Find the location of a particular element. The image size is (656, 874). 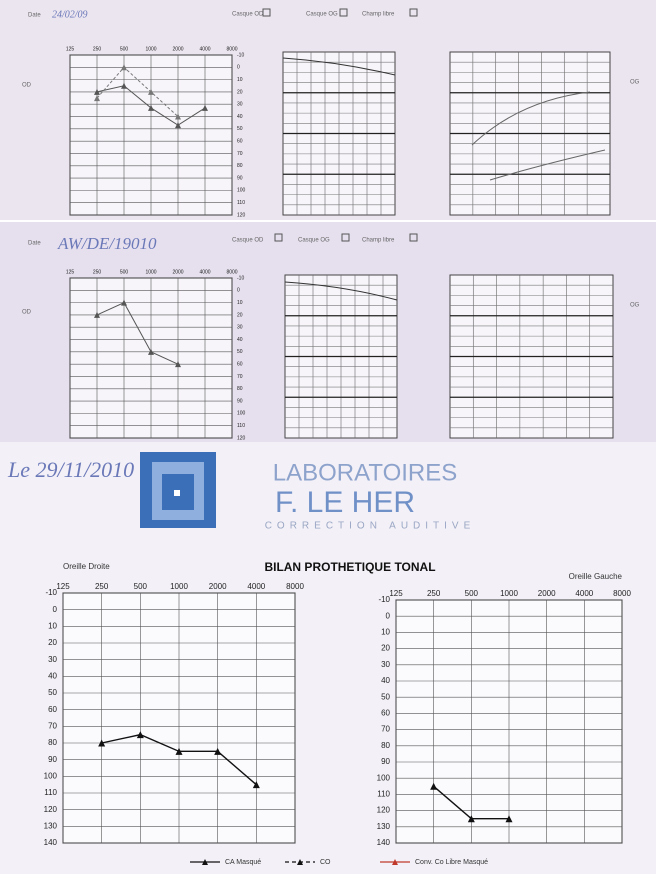

brand-name: F. LE HER is located at coordinates (345, 502).